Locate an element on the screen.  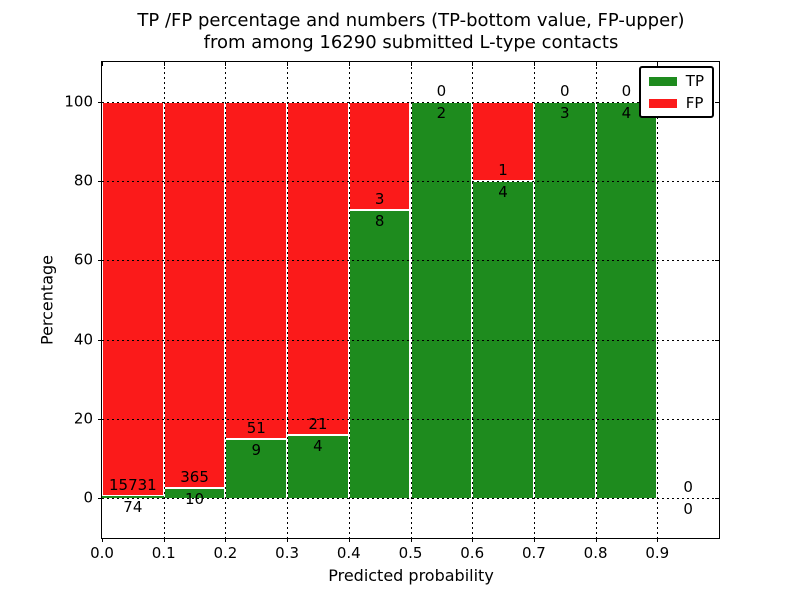
fp-count-label: 15731 is located at coordinates (132, 485).